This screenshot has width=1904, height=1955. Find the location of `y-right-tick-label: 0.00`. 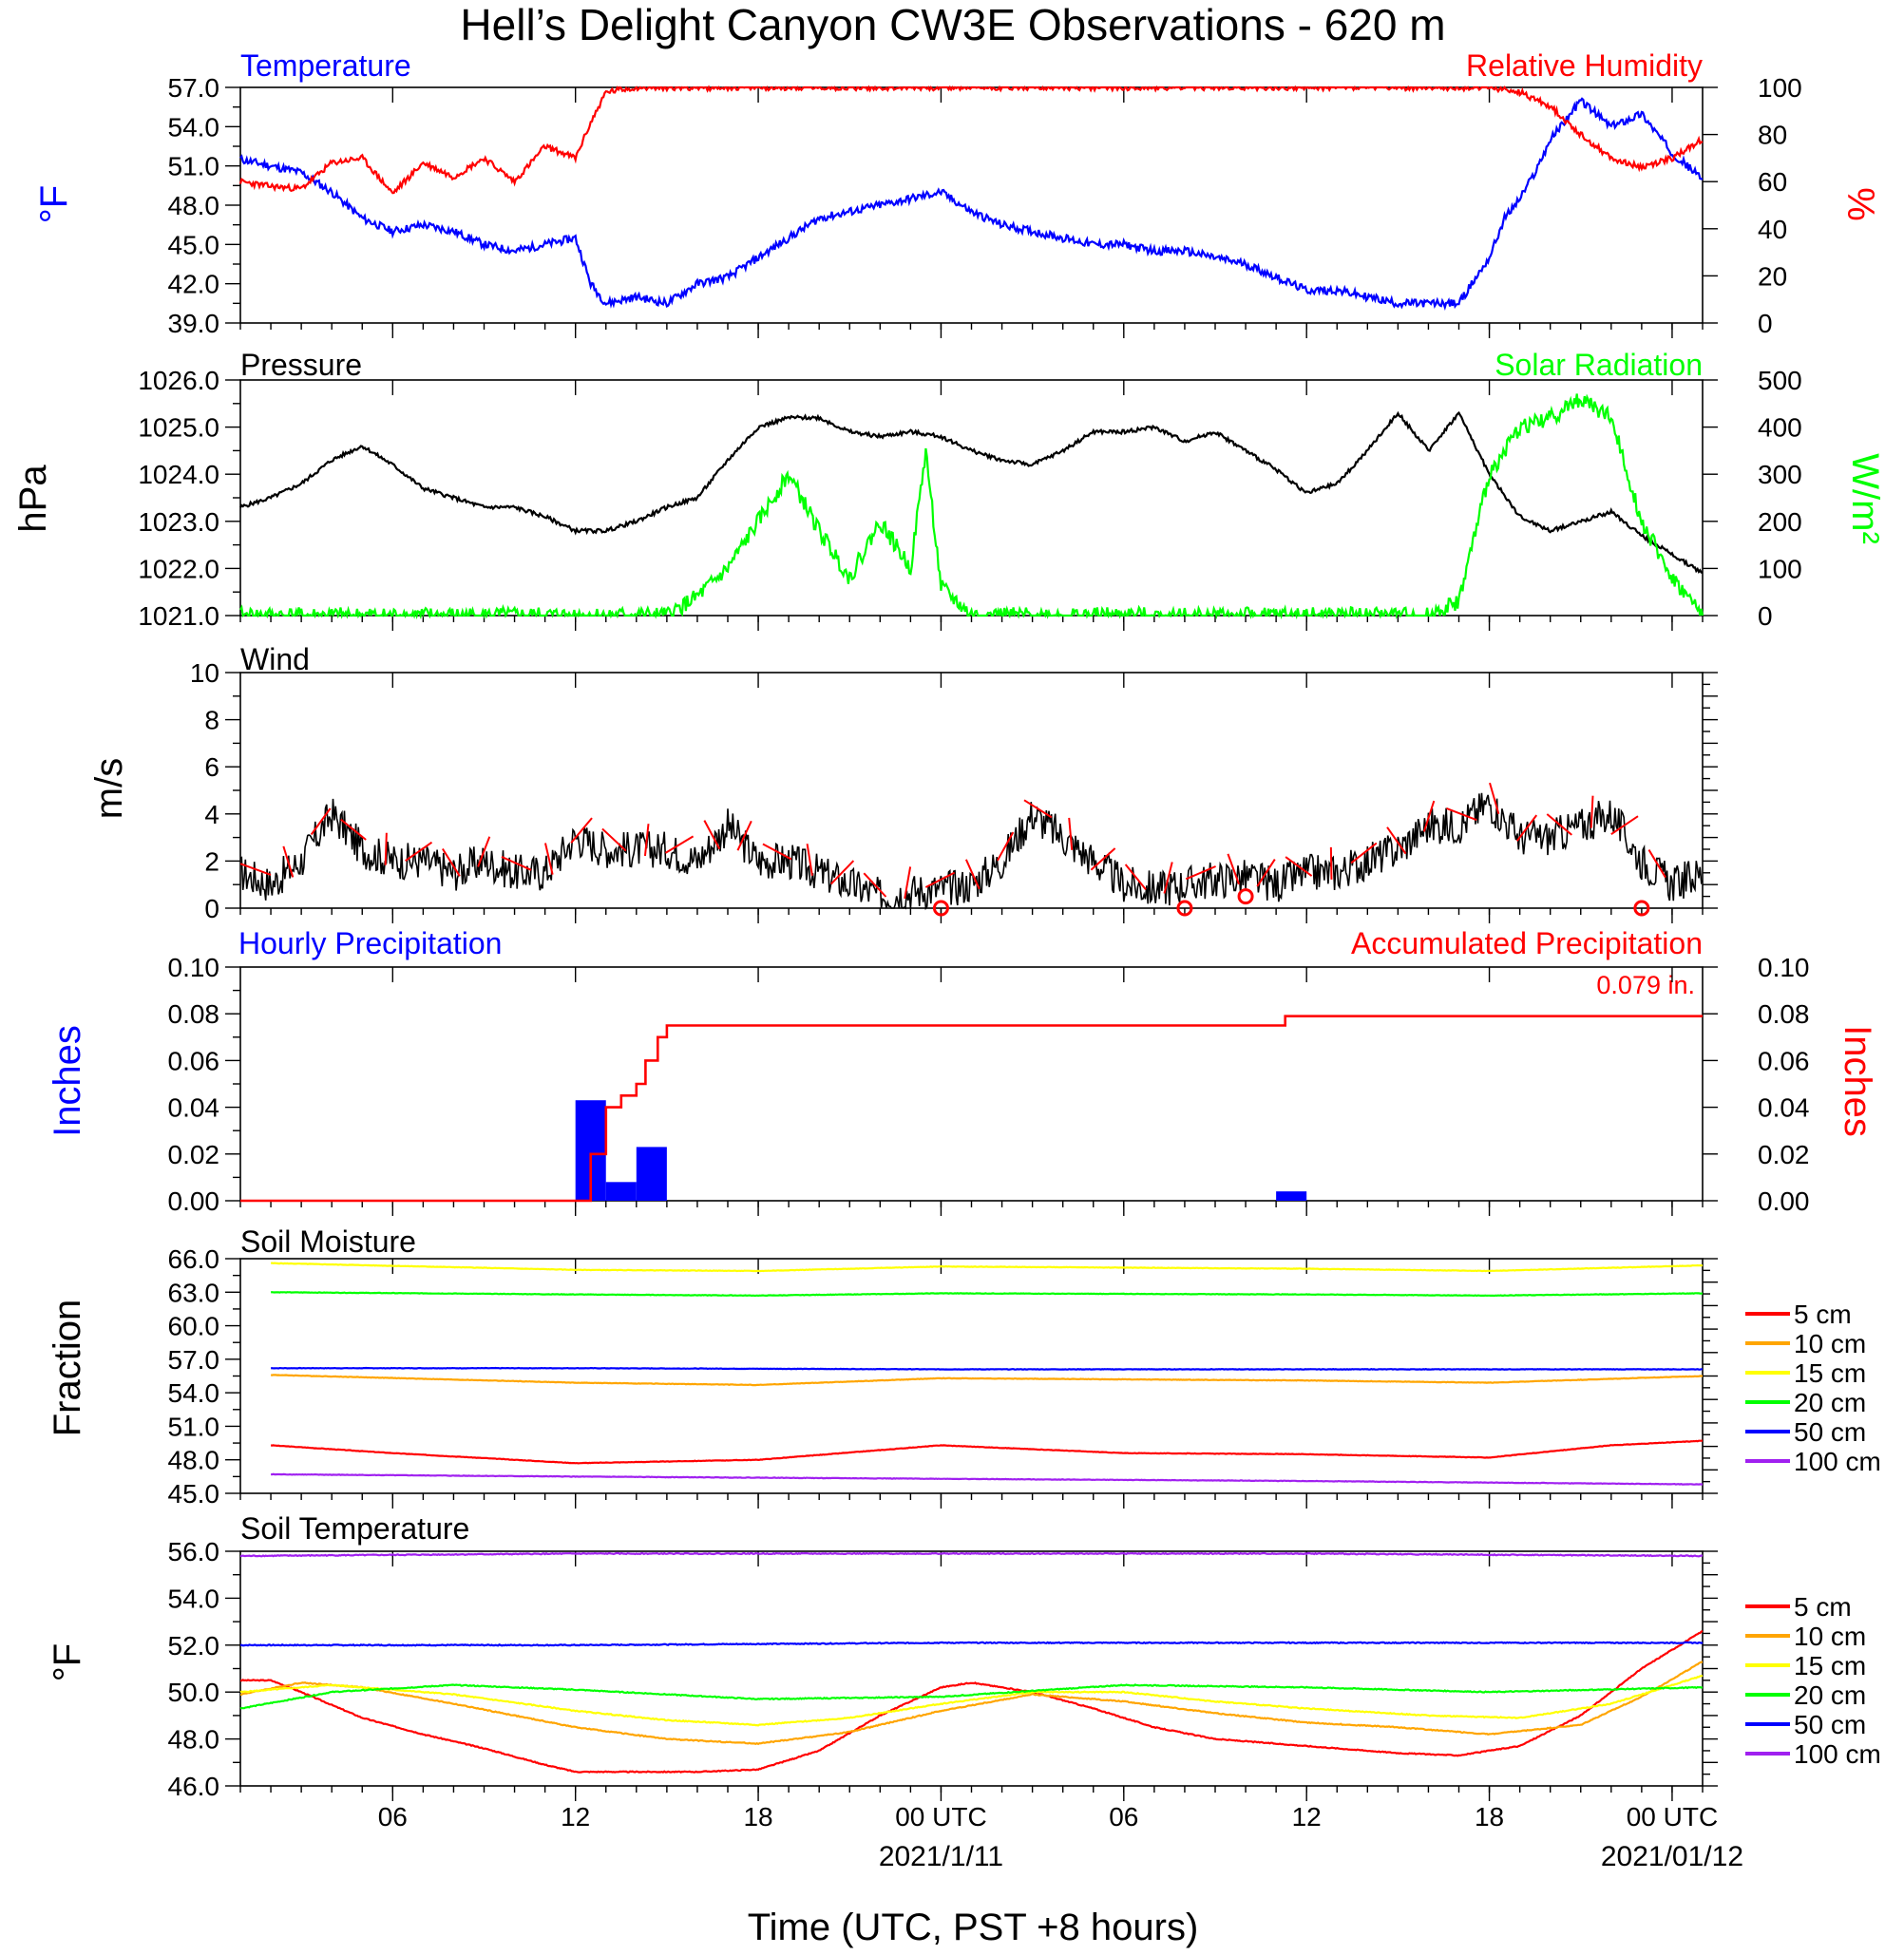

y-right-tick-label: 0.00 is located at coordinates (1784, 1201).